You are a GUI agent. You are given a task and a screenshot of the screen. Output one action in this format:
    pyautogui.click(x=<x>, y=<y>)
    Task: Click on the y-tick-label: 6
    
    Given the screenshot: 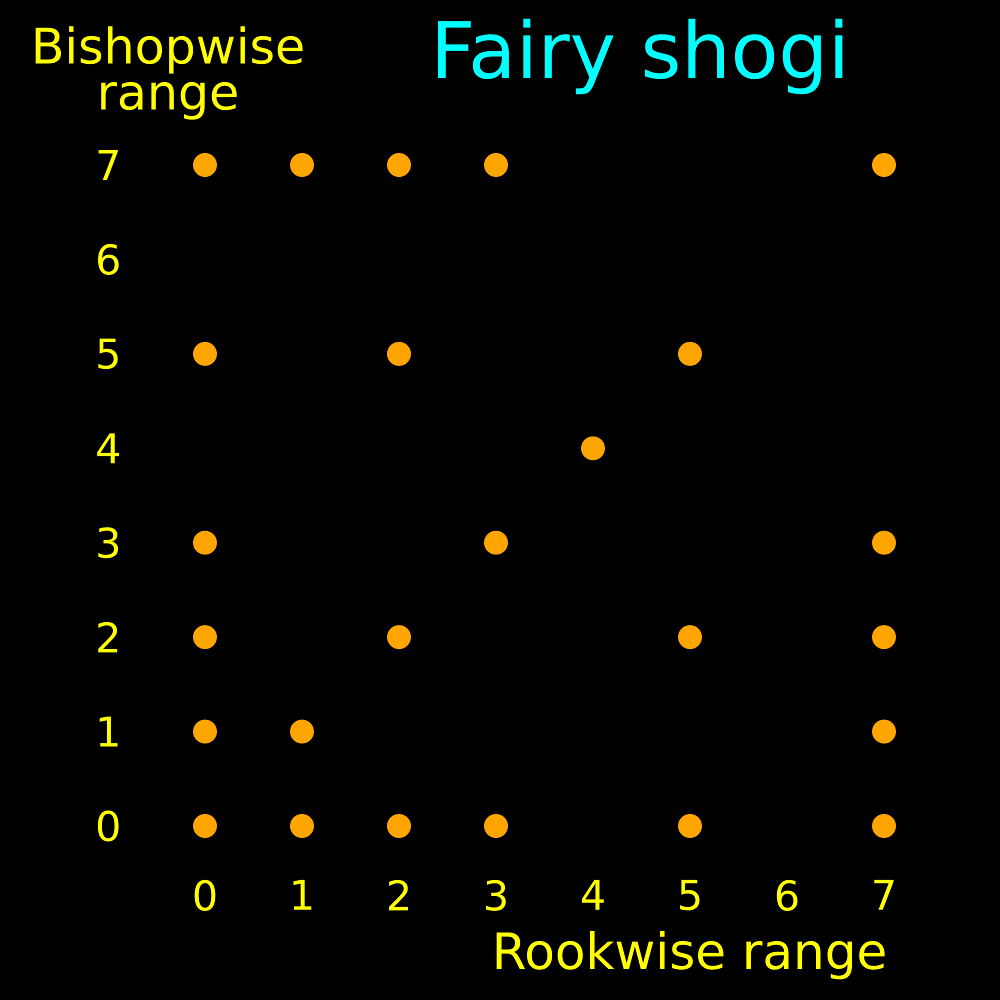 What is the action you would take?
    pyautogui.click(x=108, y=259)
    